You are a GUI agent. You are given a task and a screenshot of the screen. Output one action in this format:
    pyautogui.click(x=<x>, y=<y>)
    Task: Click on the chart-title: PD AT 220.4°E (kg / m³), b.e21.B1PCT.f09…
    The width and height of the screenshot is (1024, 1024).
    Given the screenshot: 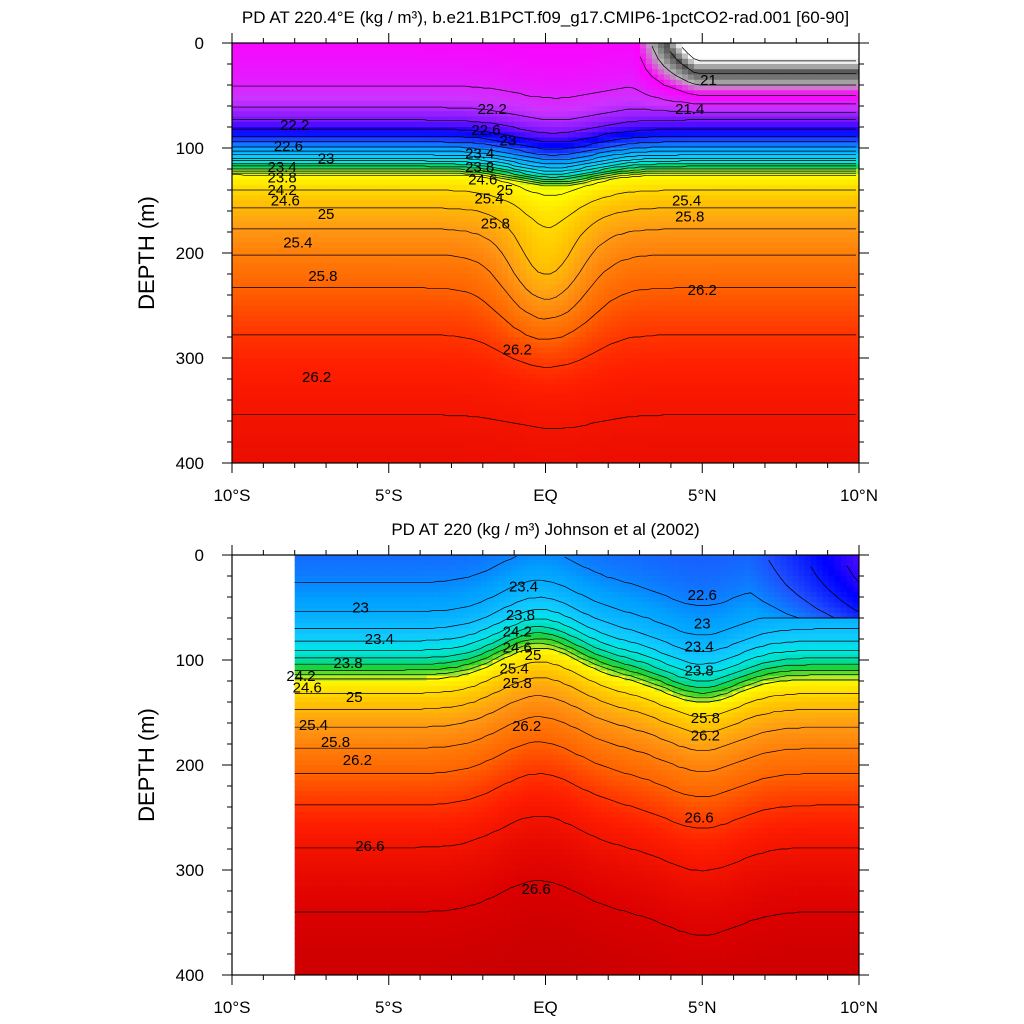 What is the action you would take?
    pyautogui.click(x=545, y=17)
    